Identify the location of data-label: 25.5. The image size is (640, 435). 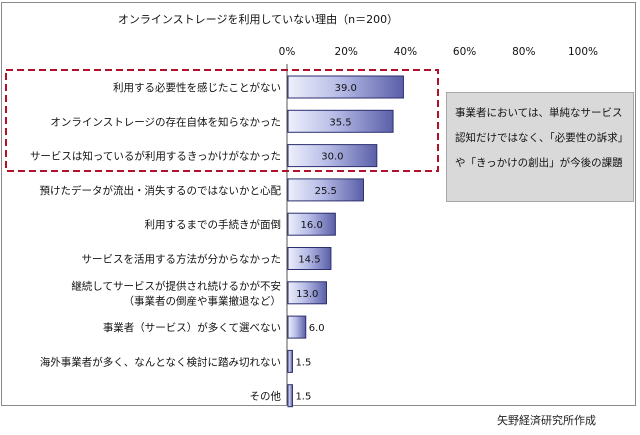
(326, 191).